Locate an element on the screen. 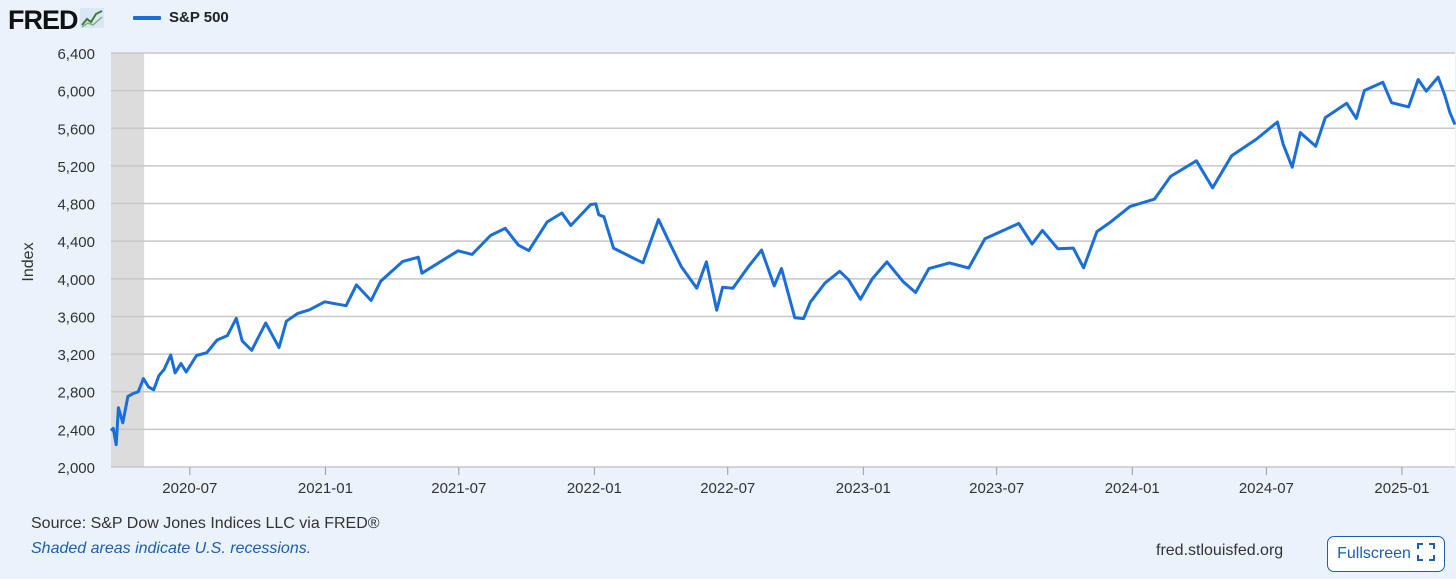 This screenshot has height=579, width=1456. recession-note: Shaded areas indicate U.S. recessions. is located at coordinates (171, 548).